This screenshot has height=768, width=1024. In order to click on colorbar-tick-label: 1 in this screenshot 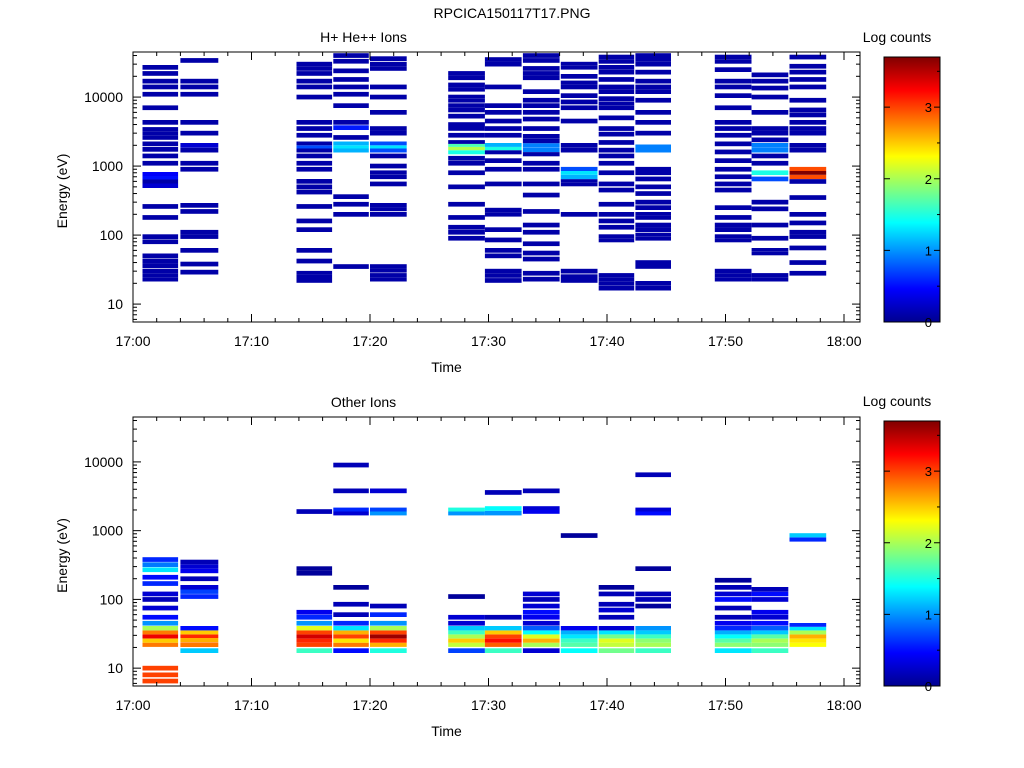, I will do `click(928, 614)`.